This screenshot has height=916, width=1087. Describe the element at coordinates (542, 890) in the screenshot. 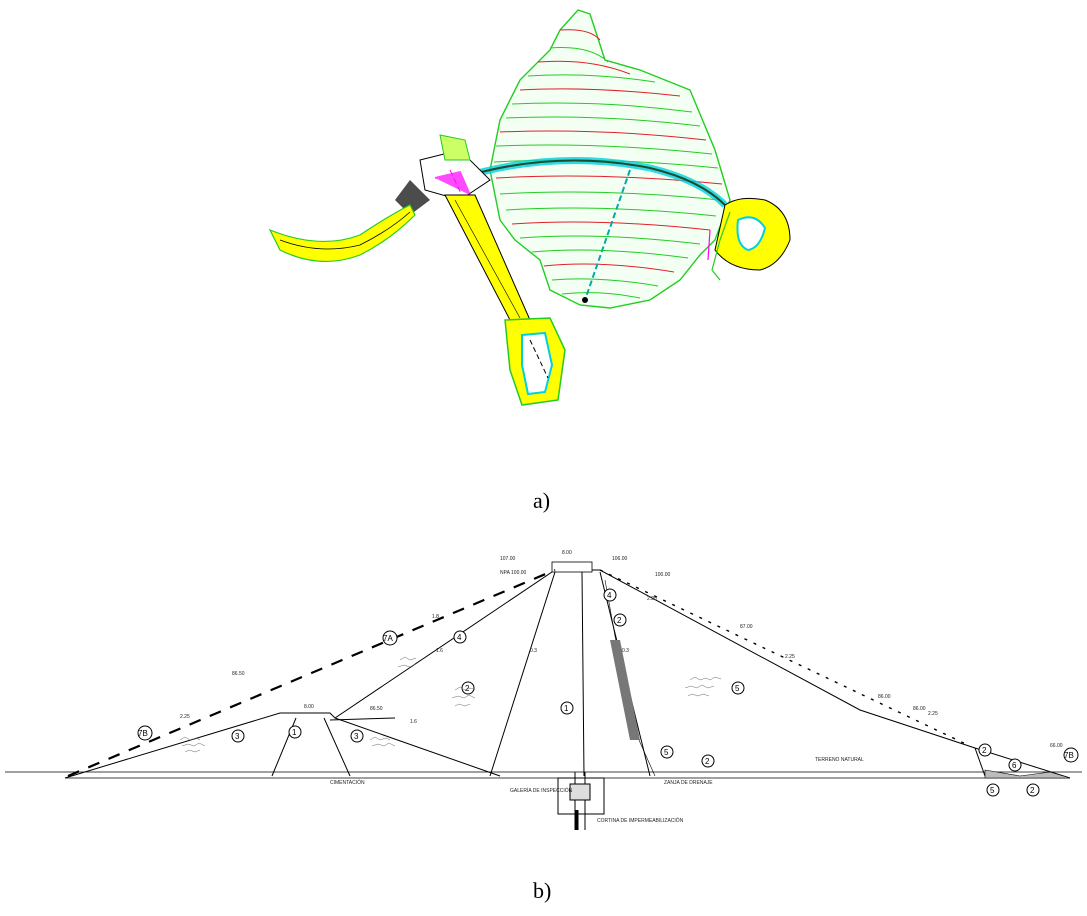

I see `caption-b: b)` at that location.